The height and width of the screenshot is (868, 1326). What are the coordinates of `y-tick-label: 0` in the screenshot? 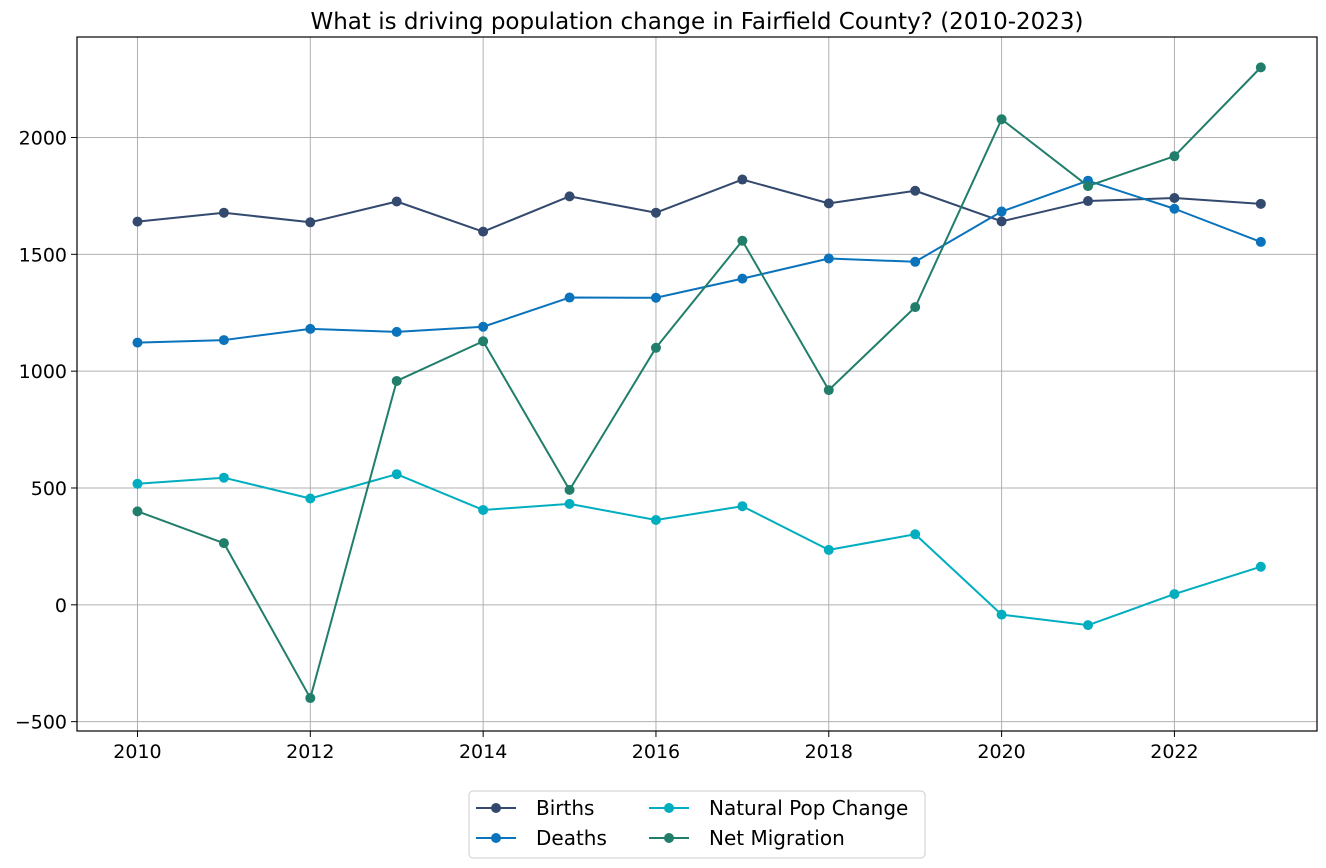 It's located at (61, 606).